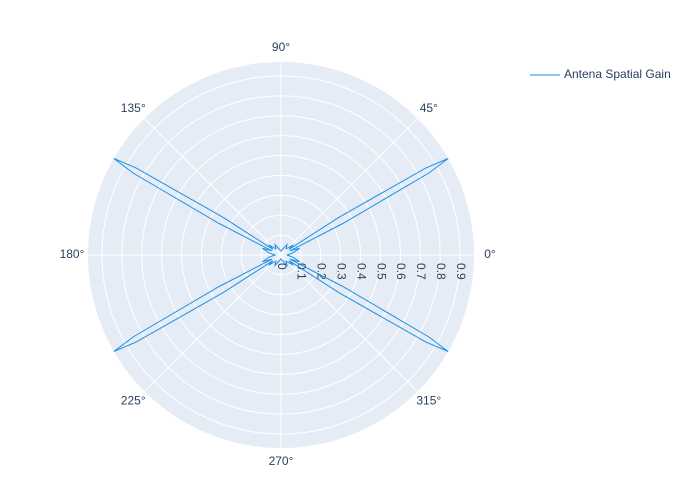 This screenshot has height=500, width=700. Describe the element at coordinates (441, 271) in the screenshot. I see `radial-tick-label: 0.8` at that location.